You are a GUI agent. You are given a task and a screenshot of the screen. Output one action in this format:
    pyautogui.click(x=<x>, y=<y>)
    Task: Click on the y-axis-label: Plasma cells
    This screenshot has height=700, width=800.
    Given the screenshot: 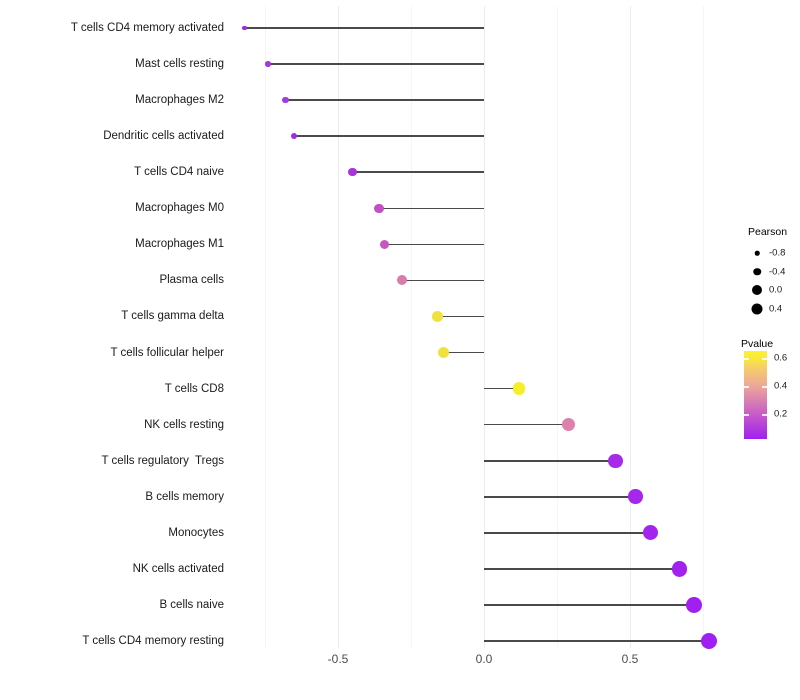 What is the action you would take?
    pyautogui.click(x=191, y=280)
    